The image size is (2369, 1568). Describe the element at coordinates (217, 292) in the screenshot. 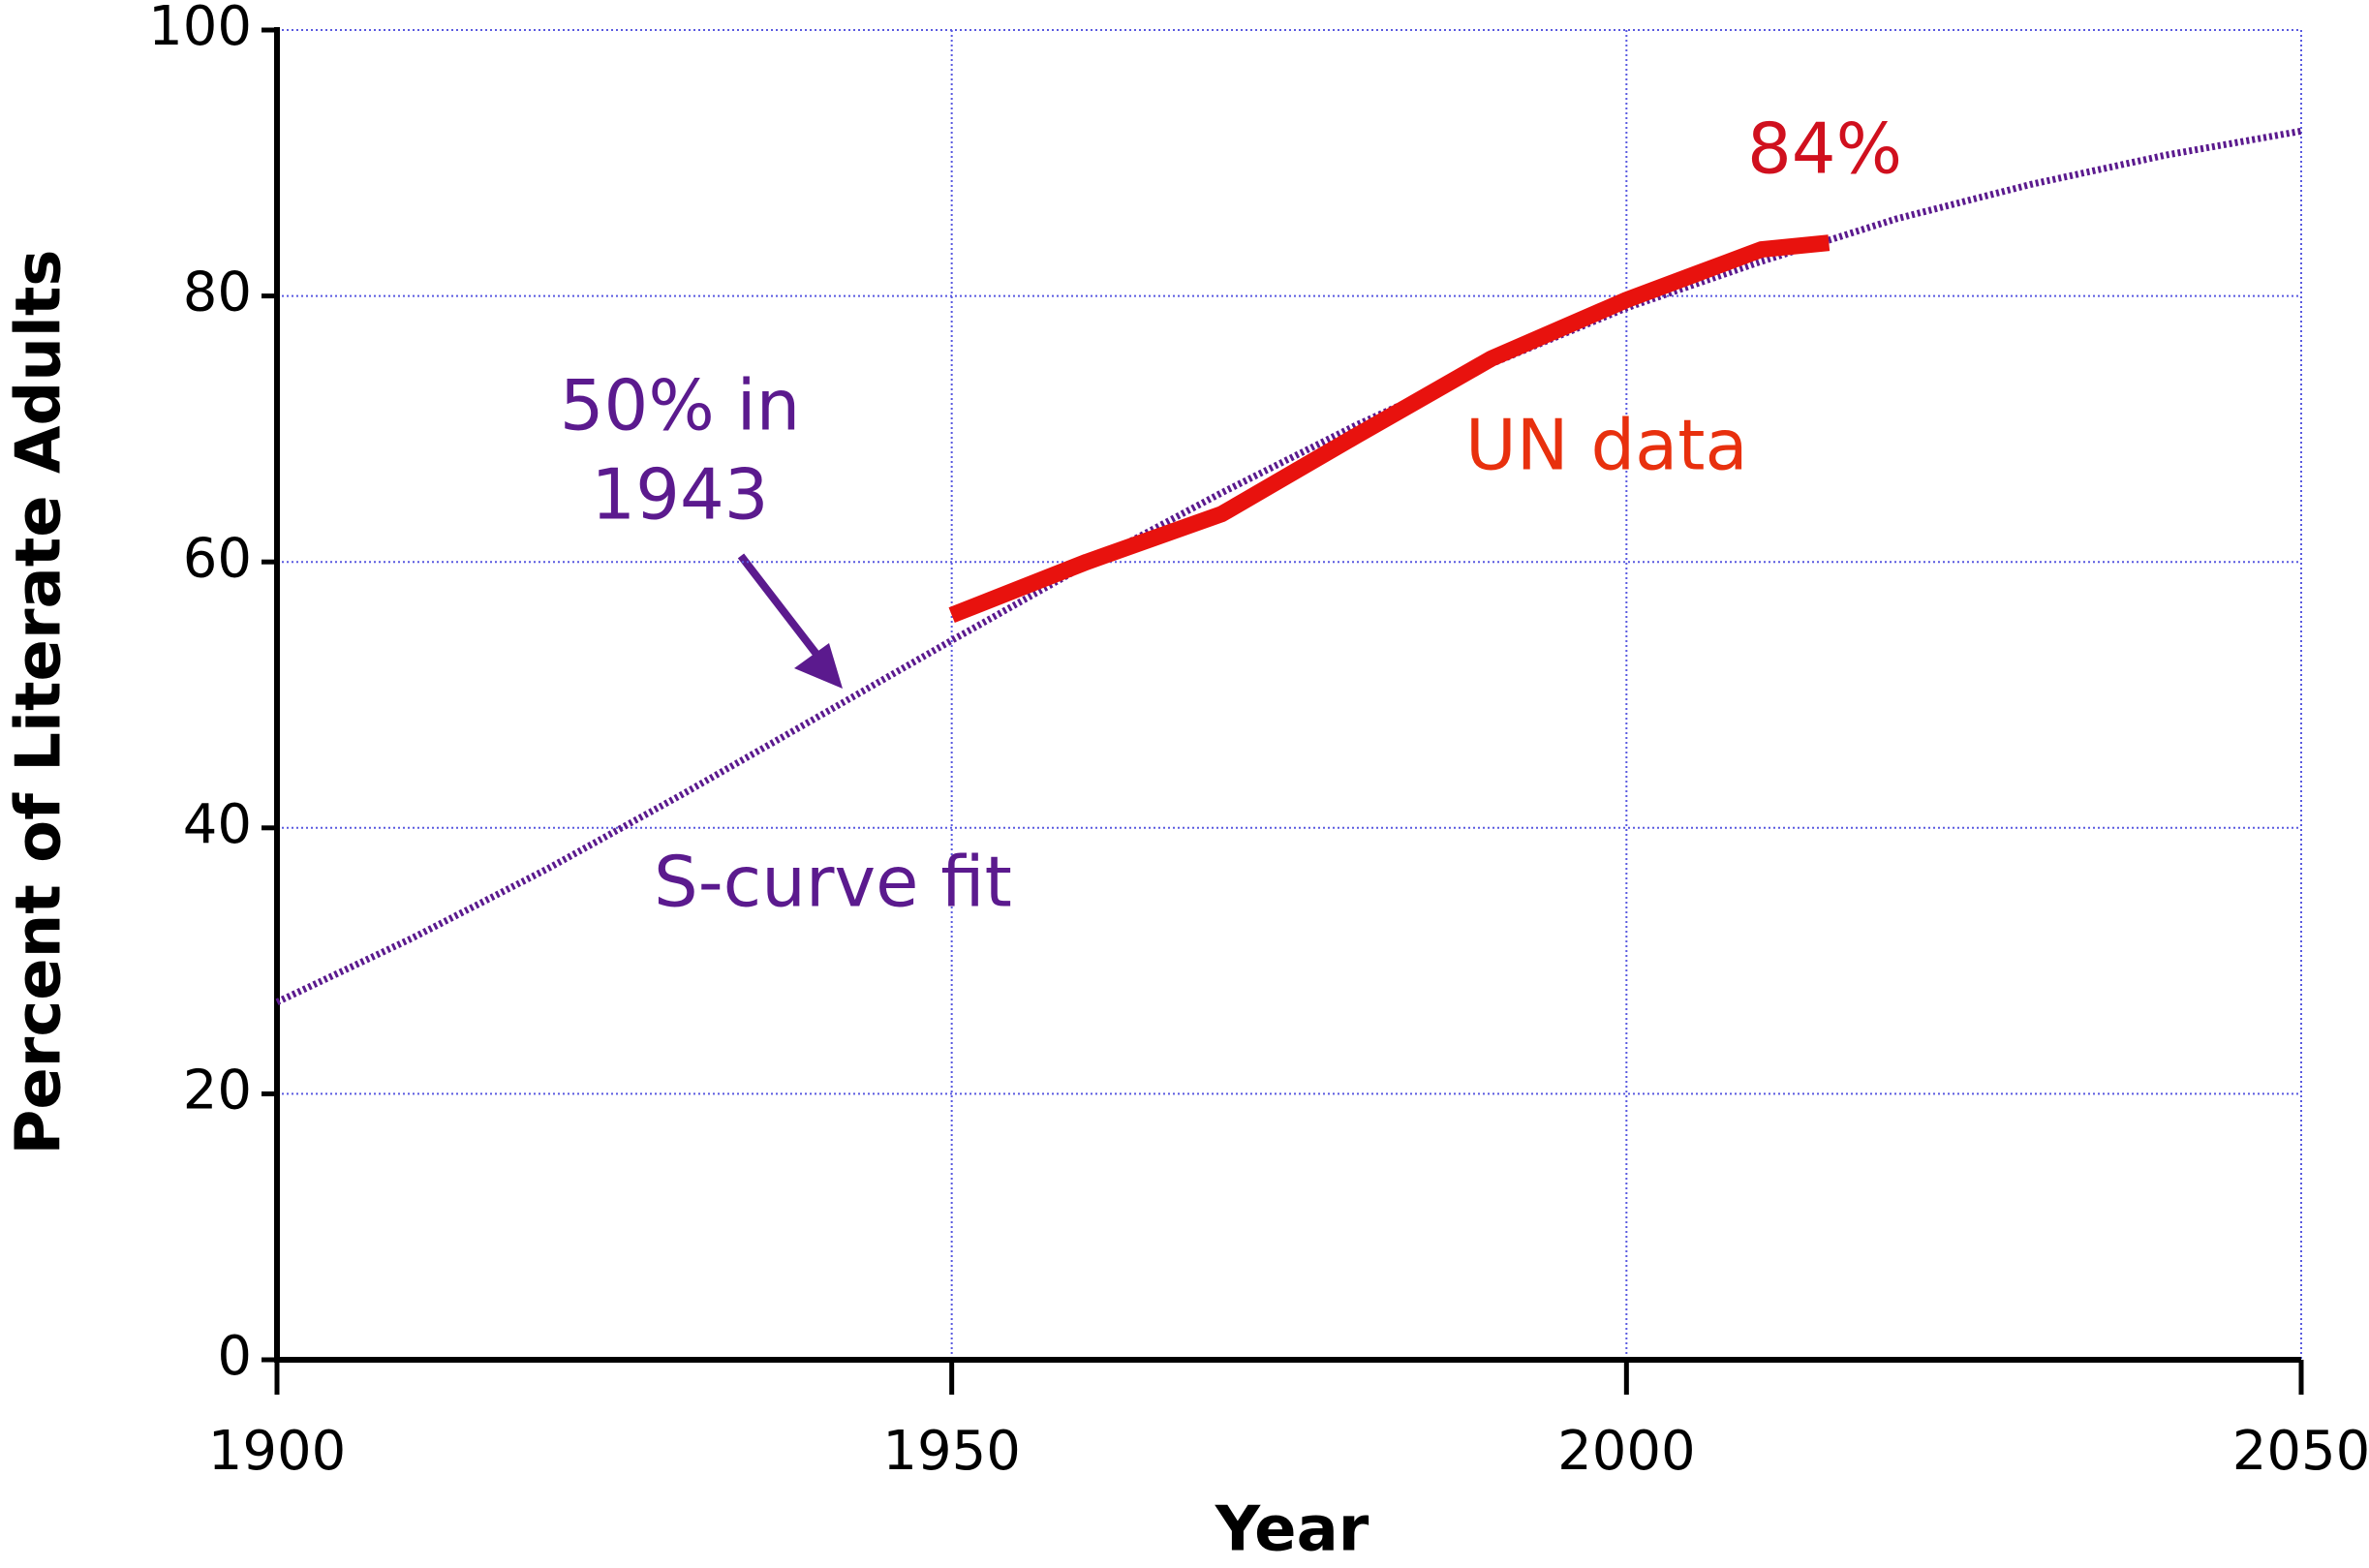

I see `y-tick-label: 80` at that location.